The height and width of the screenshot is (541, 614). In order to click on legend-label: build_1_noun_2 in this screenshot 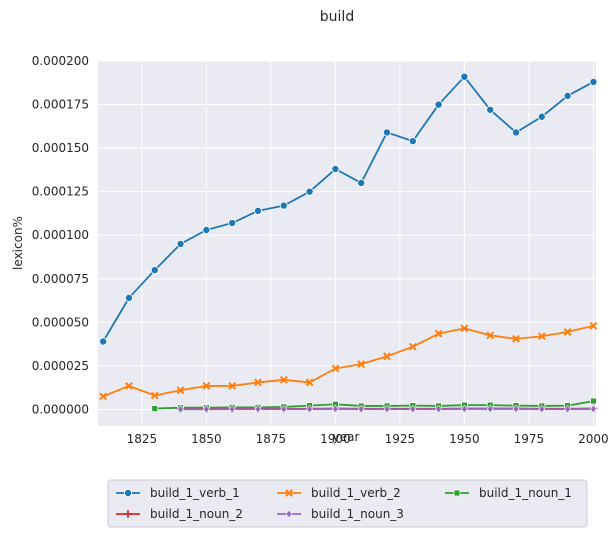, I will do `click(196, 514)`.